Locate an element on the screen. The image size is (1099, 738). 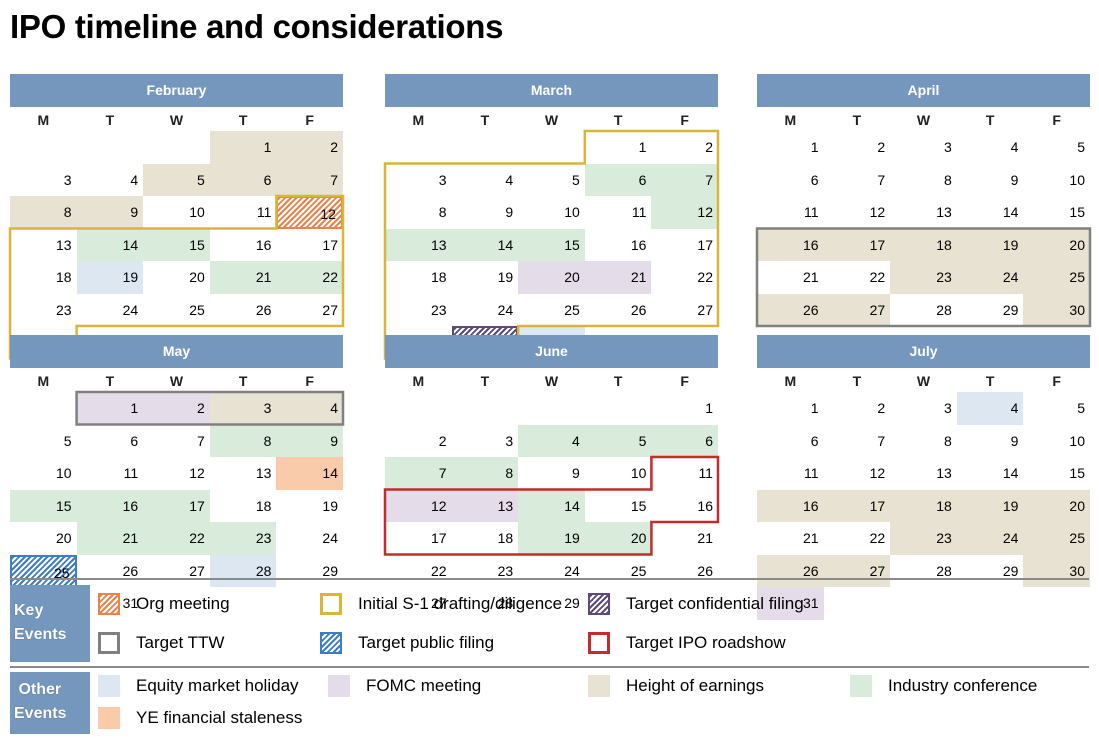
legend-label: Industry conference is located at coordinates (963, 685).